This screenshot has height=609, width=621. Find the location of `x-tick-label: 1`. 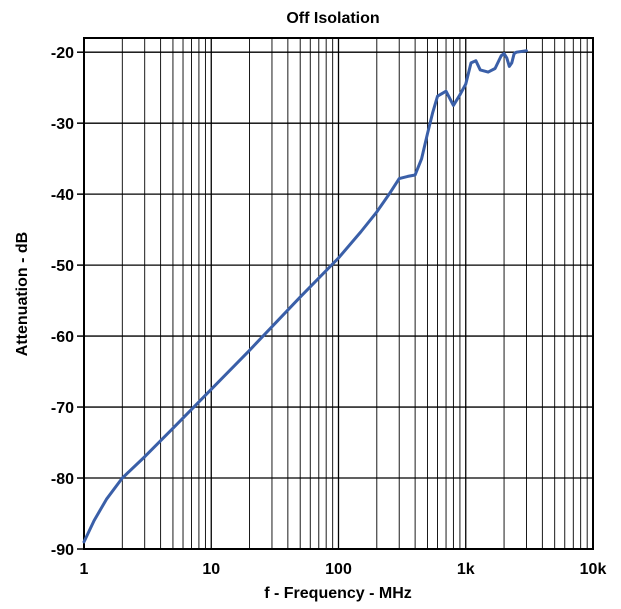

x-tick-label: 1 is located at coordinates (84, 569).